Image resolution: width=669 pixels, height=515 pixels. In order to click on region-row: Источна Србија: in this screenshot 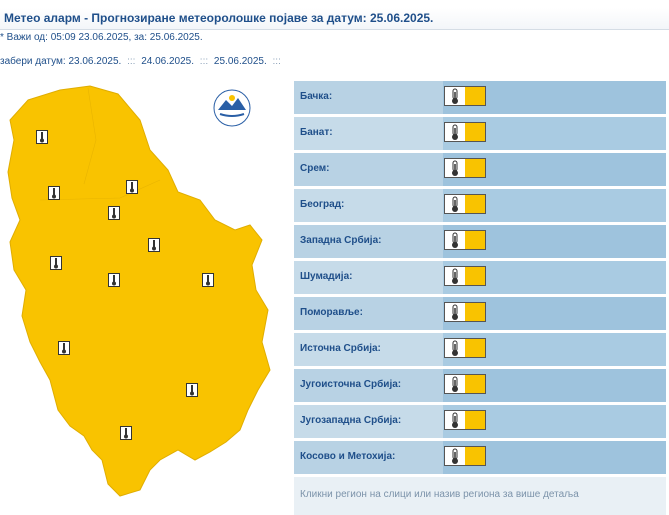, I will do `click(480, 351)`.